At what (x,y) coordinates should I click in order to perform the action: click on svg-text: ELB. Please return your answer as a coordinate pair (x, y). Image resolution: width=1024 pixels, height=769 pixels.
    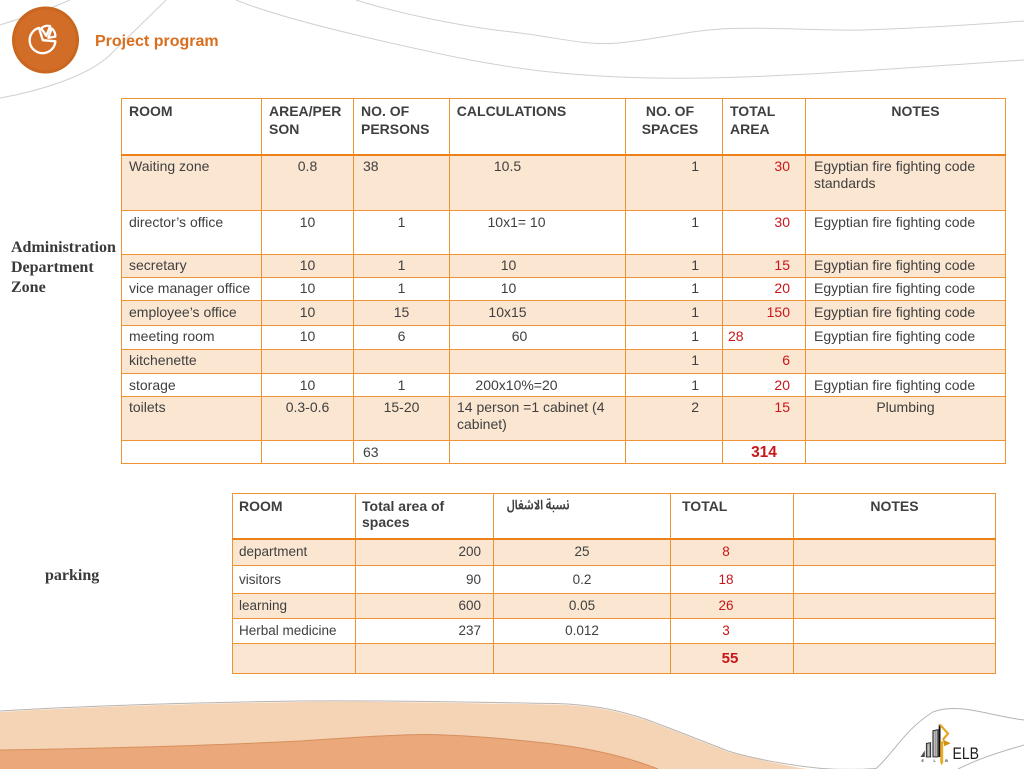
    Looking at the image, I should click on (966, 754).